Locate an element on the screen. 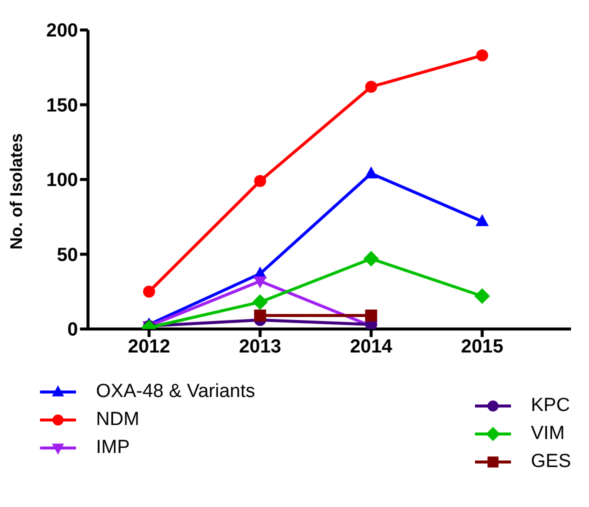 The image size is (589, 507). y-tick-label: 150 is located at coordinates (62, 105).